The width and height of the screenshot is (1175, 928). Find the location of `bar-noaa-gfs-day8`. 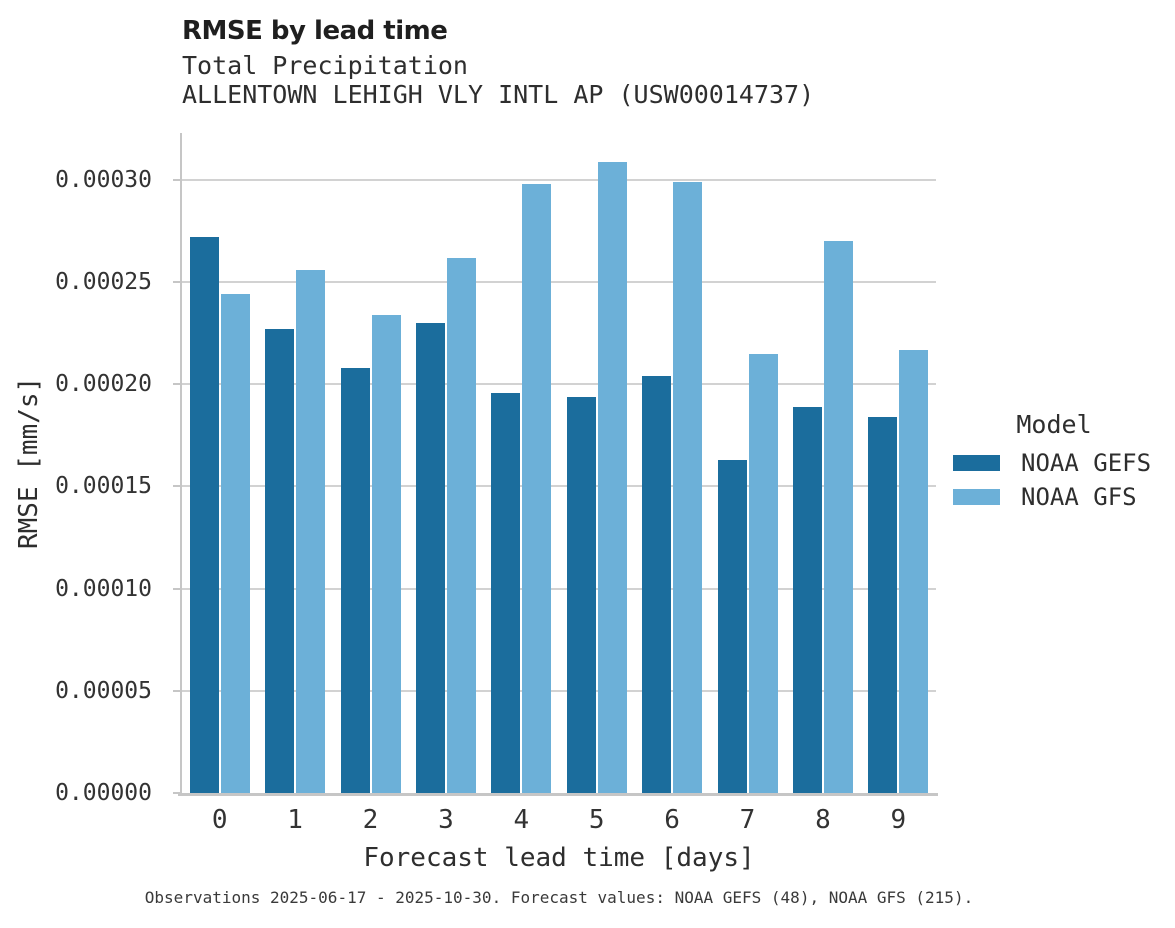

bar-noaa-gfs-day8 is located at coordinates (838, 517).